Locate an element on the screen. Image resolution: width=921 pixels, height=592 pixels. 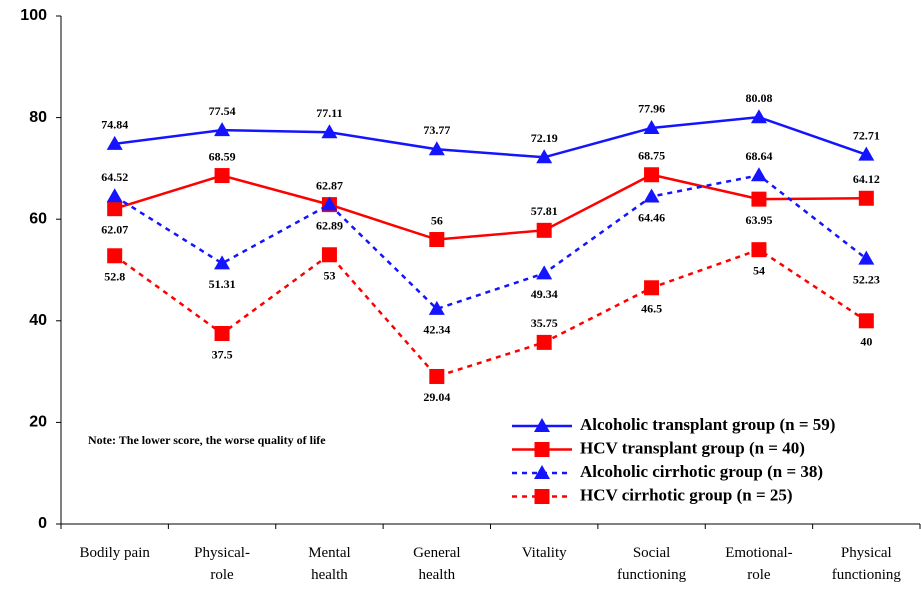
data-label: 64.52 is located at coordinates (114, 177).